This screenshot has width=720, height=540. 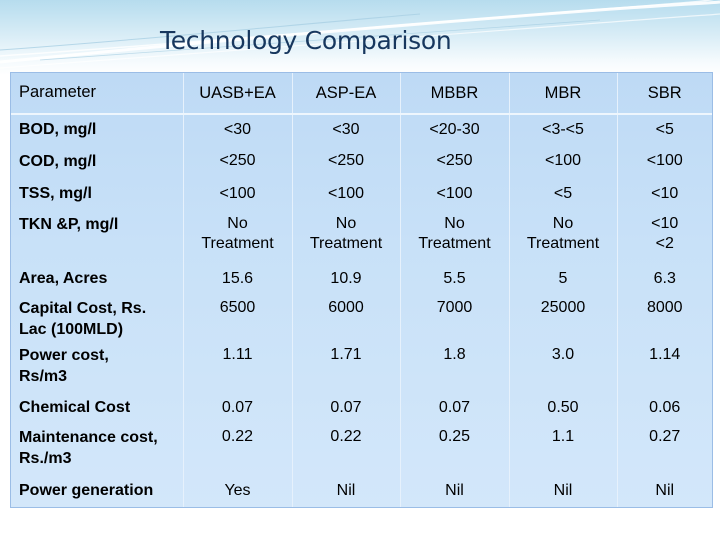 I want to click on row-label: Chemical Cost, so click(x=97, y=408).